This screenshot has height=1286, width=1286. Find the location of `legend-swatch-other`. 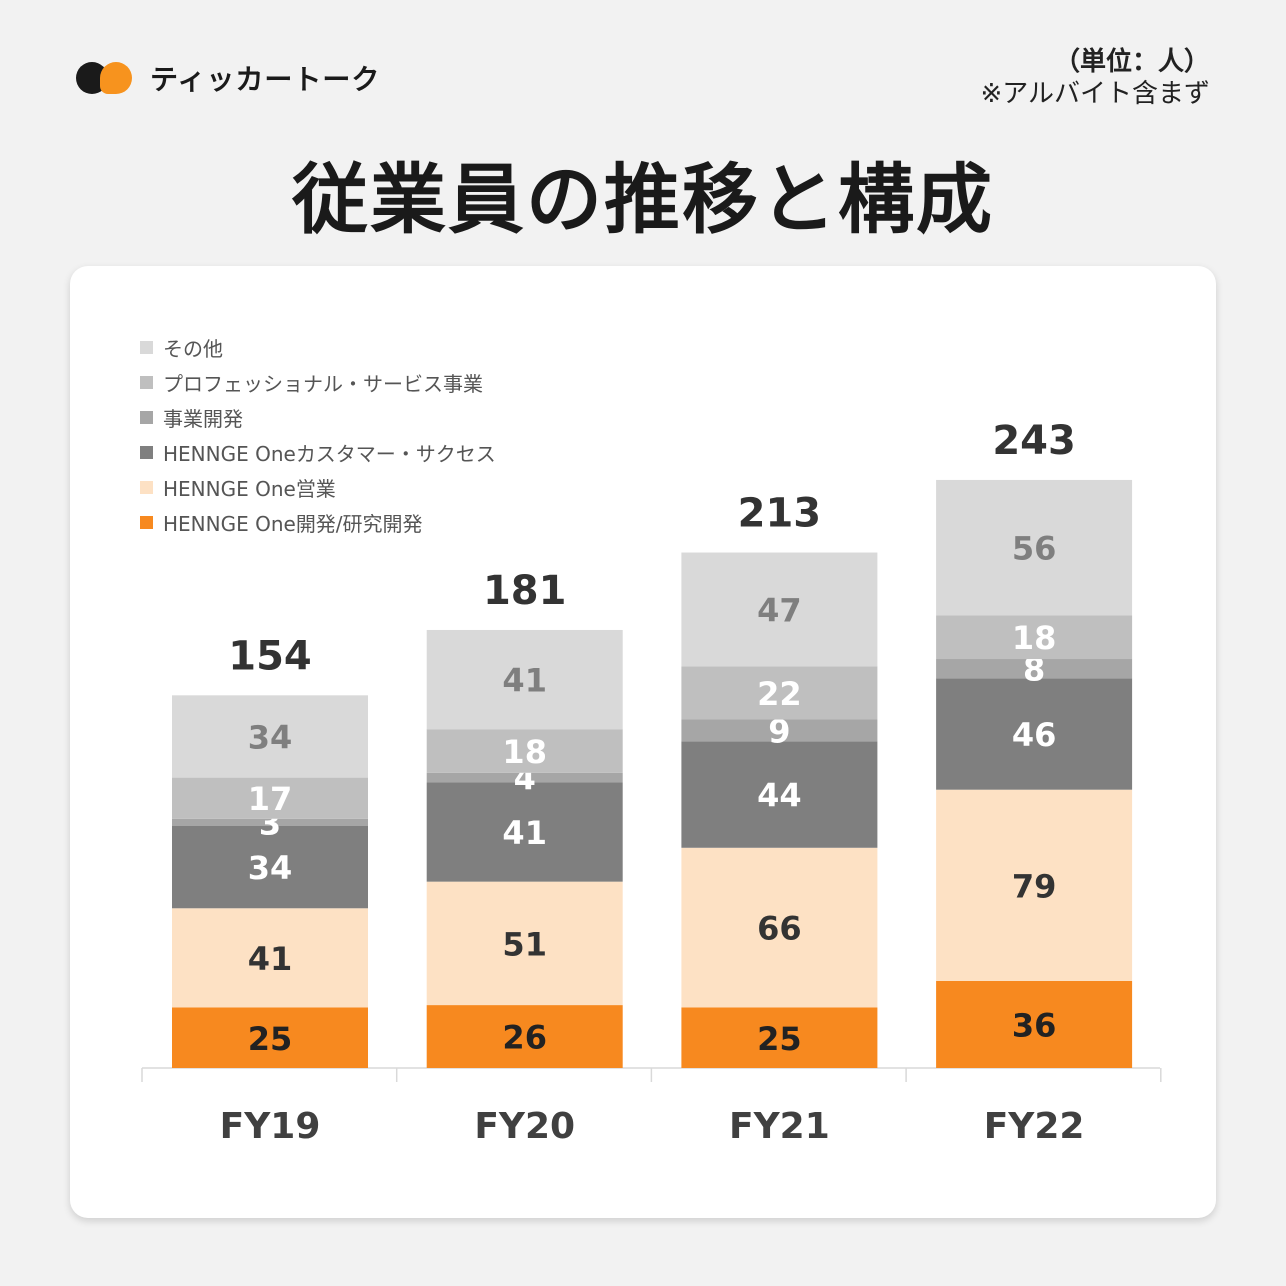

legend-swatch-other is located at coordinates (146, 347).